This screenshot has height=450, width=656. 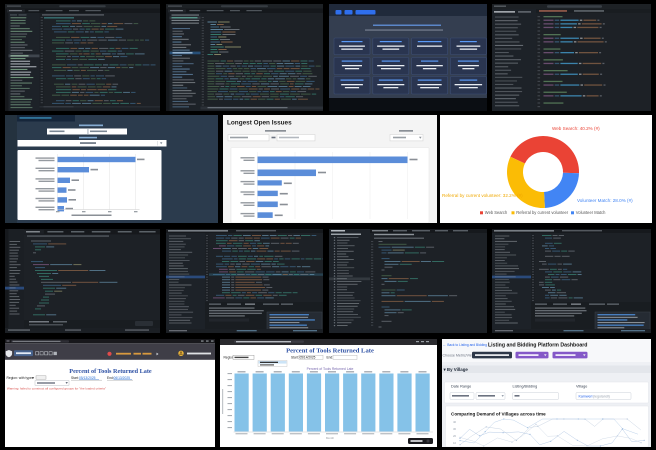 What do you see at coordinates (465, 345) in the screenshot?
I see `svg-text: ← Back to Listing and Bidding` at bounding box center [465, 345].